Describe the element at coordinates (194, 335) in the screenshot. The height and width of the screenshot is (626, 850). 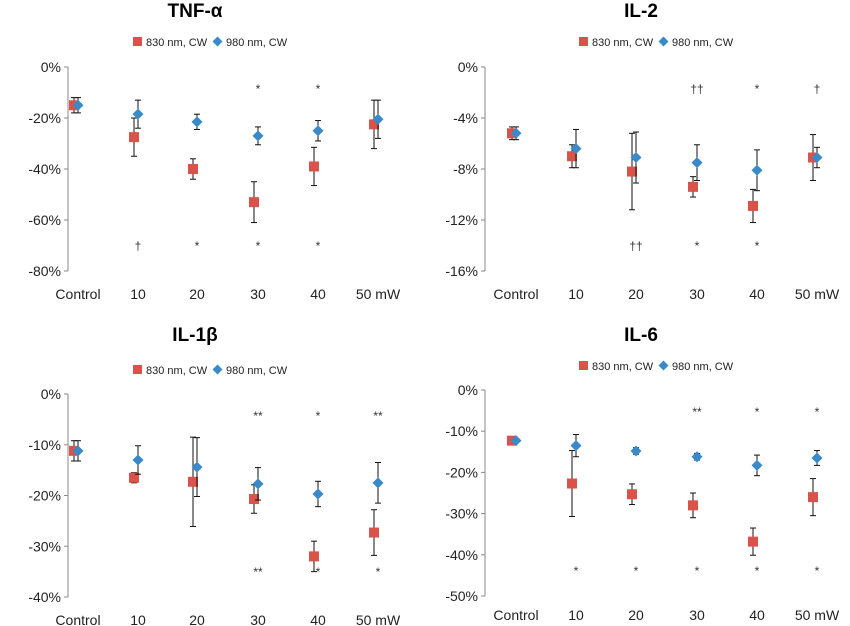
I see `chart-title: IL-1β` at that location.